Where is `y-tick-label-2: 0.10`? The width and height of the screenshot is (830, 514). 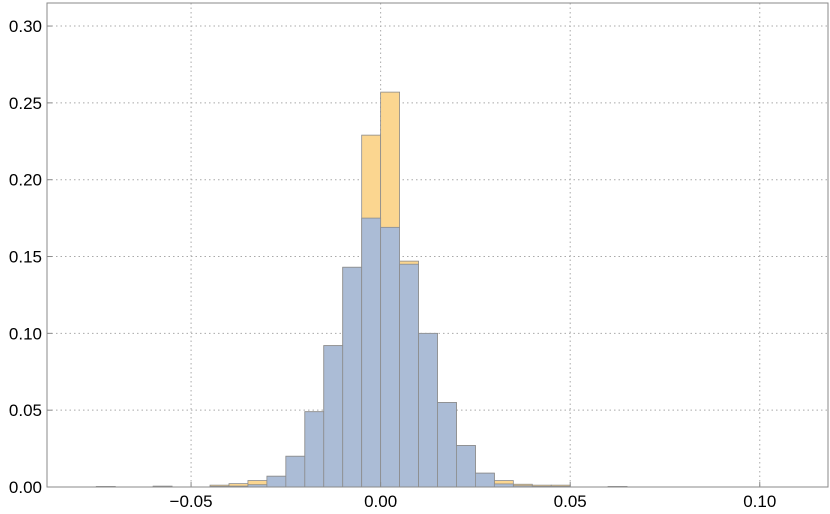
y-tick-label-2: 0.10 is located at coordinates (25, 333).